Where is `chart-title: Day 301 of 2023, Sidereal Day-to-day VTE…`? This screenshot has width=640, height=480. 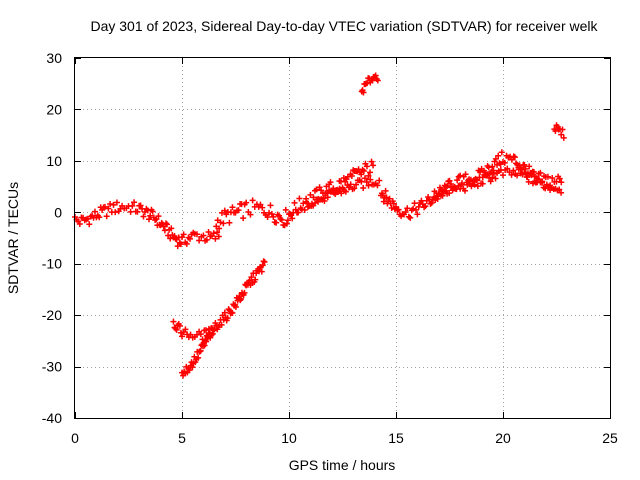
chart-title: Day 301 of 2023, Sidereal Day-to-day VTE… is located at coordinates (344, 26).